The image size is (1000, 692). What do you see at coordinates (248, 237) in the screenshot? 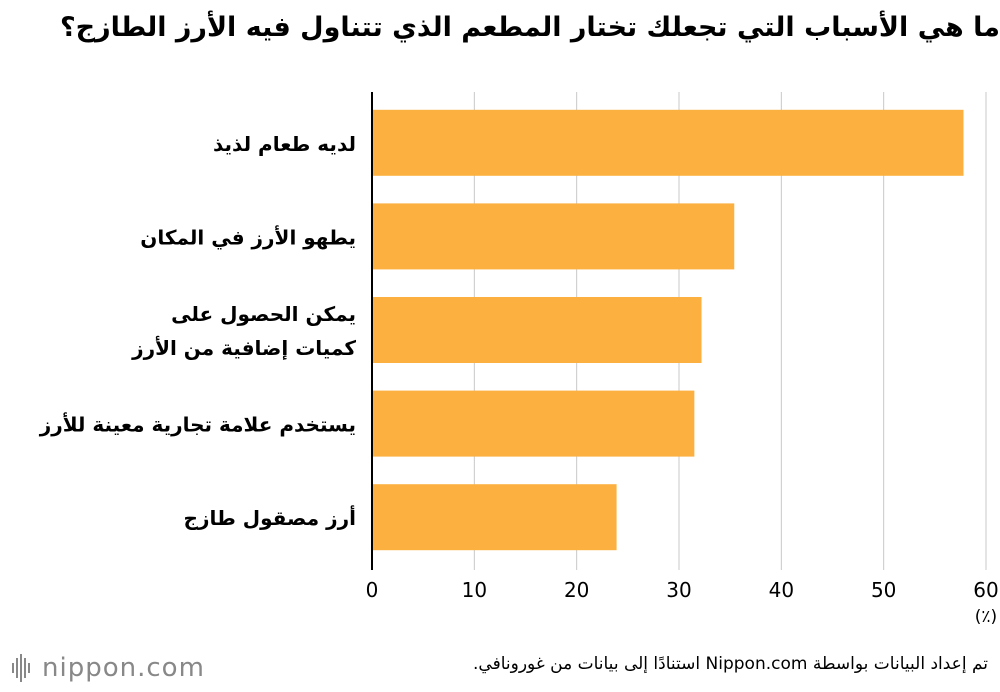
I see `category-label: يطهو الأرز في المكان` at bounding box center [248, 237].